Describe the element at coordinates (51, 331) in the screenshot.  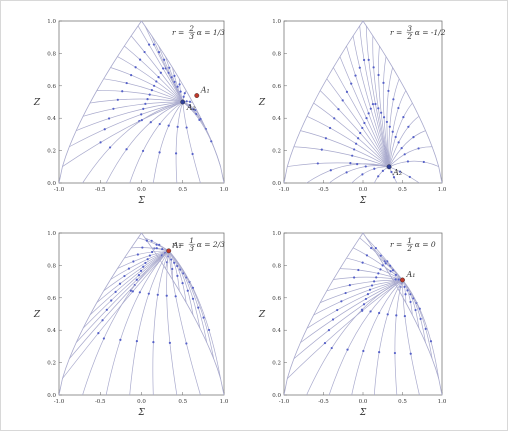
I see `y-tick-label: 0.4` at that location.